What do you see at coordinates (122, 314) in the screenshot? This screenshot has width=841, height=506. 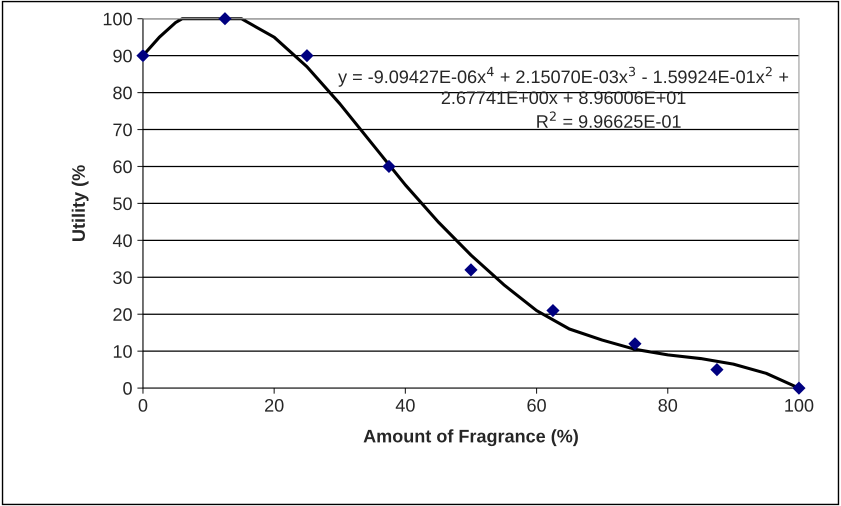 I see `y-tick-label: 20` at bounding box center [122, 314].